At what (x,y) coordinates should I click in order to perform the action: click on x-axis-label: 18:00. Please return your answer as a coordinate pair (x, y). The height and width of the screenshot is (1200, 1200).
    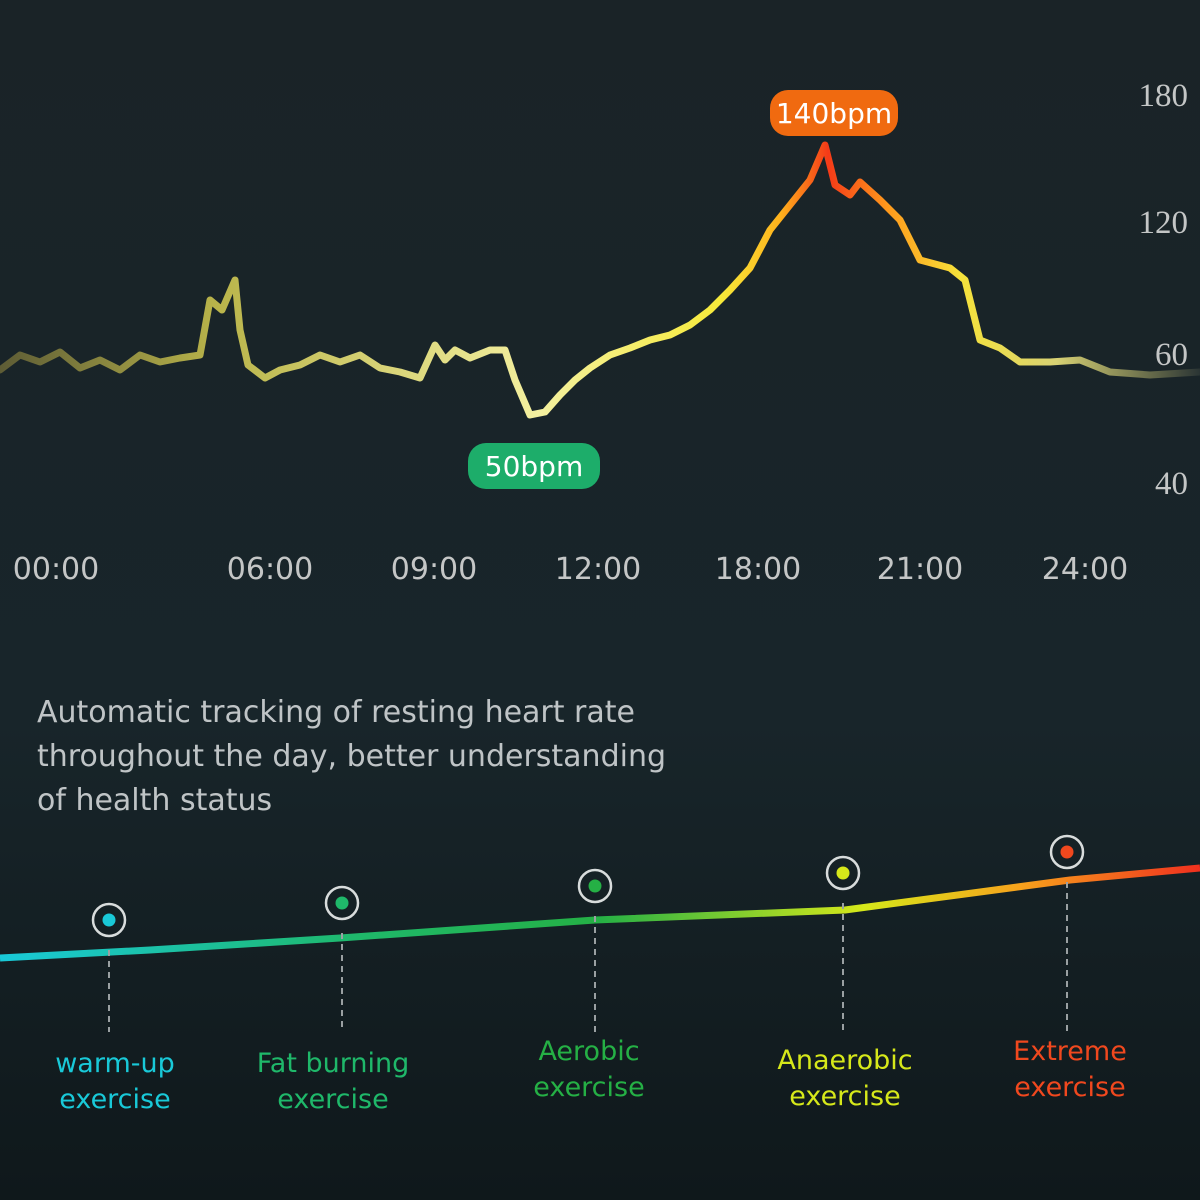
    Looking at the image, I should click on (758, 569).